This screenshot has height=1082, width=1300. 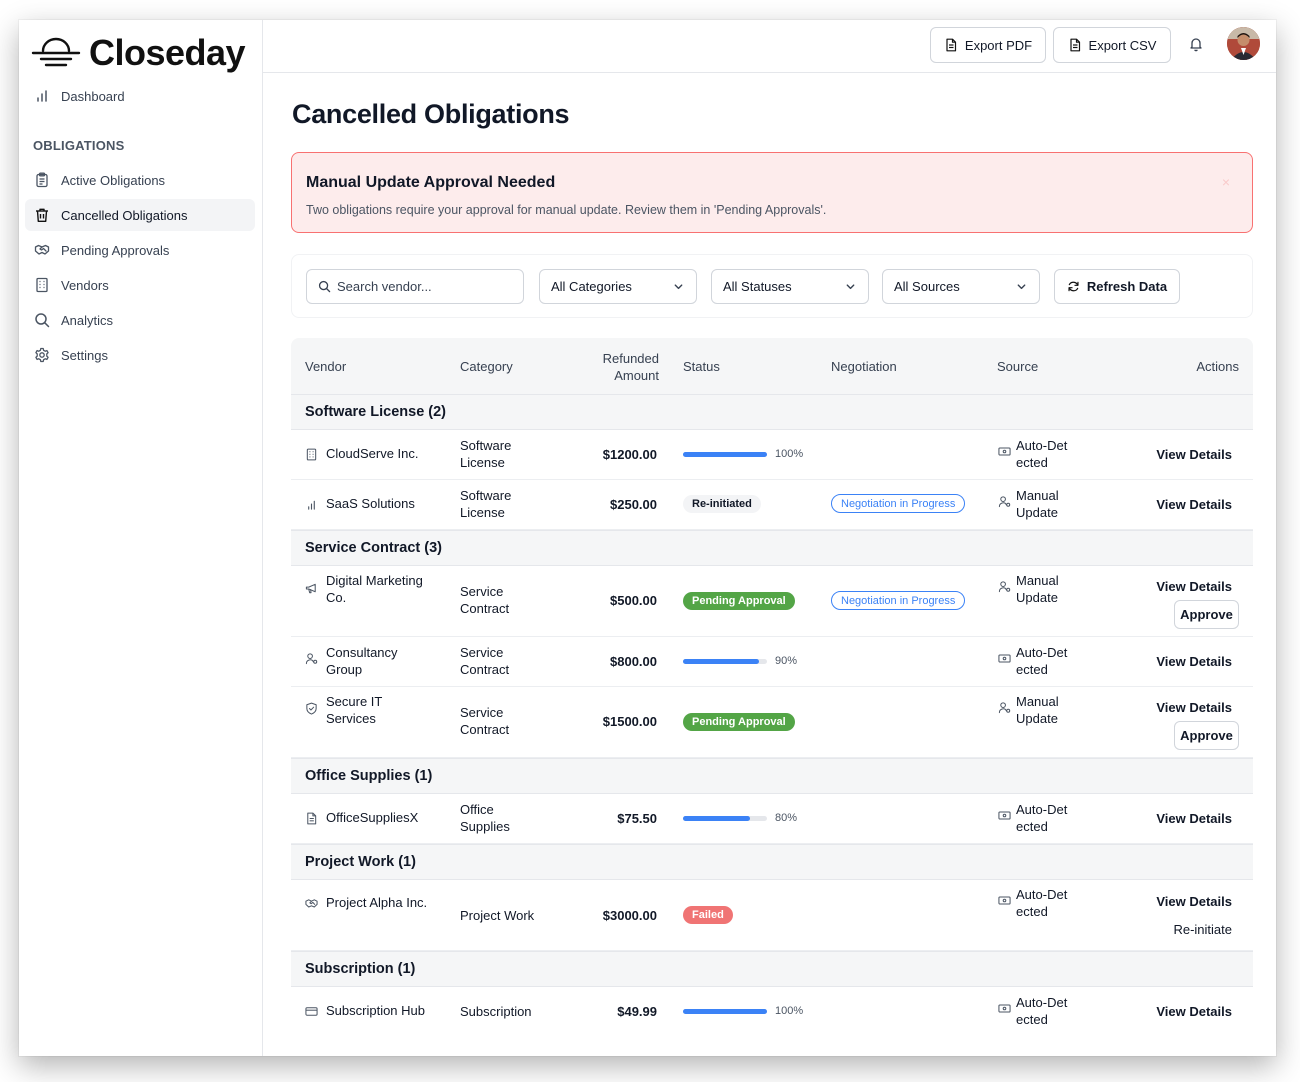 What do you see at coordinates (360, 504) in the screenshot?
I see `vendor-cell: SaaS Solutions` at bounding box center [360, 504].